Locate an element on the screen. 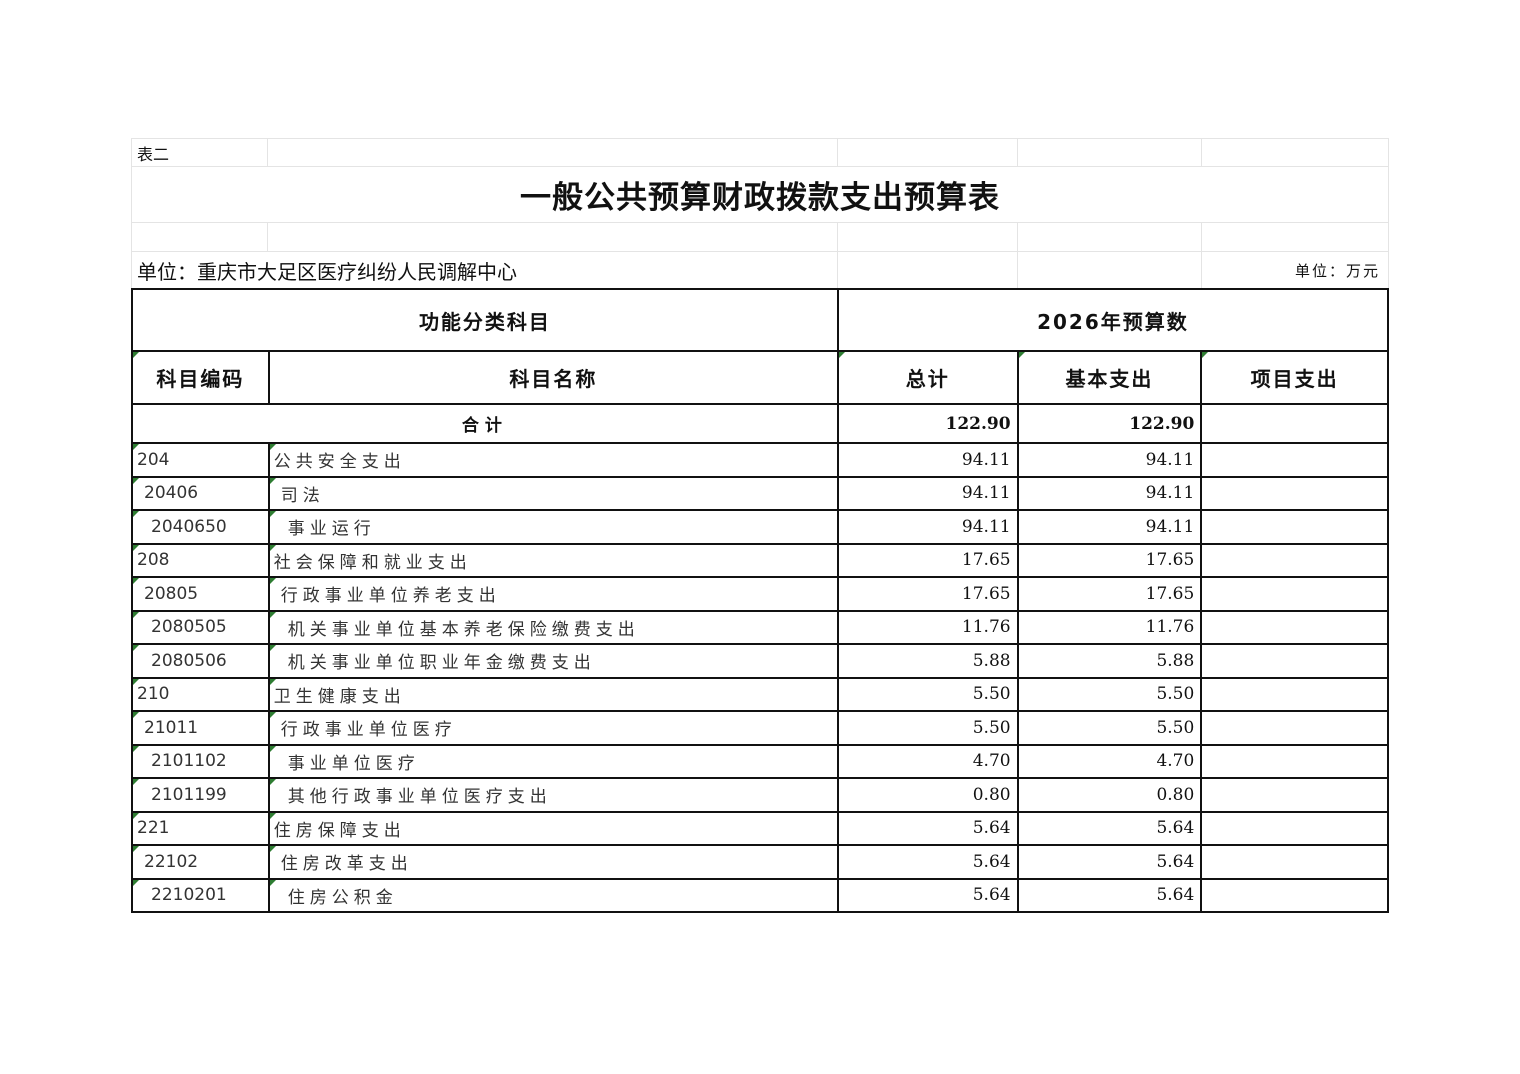  unit-currency: 单位：万元 is located at coordinates (1295, 269).